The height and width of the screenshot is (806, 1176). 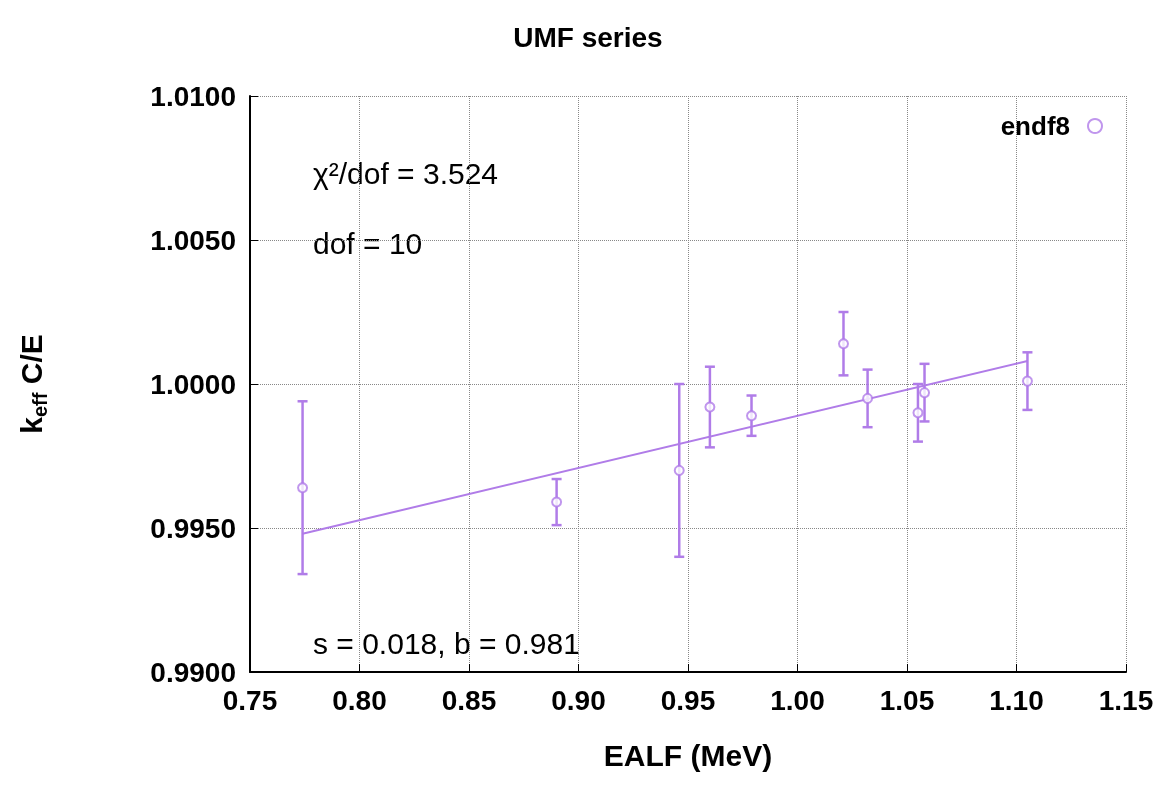 I want to click on legend-label: endf8, so click(x=1035, y=126).